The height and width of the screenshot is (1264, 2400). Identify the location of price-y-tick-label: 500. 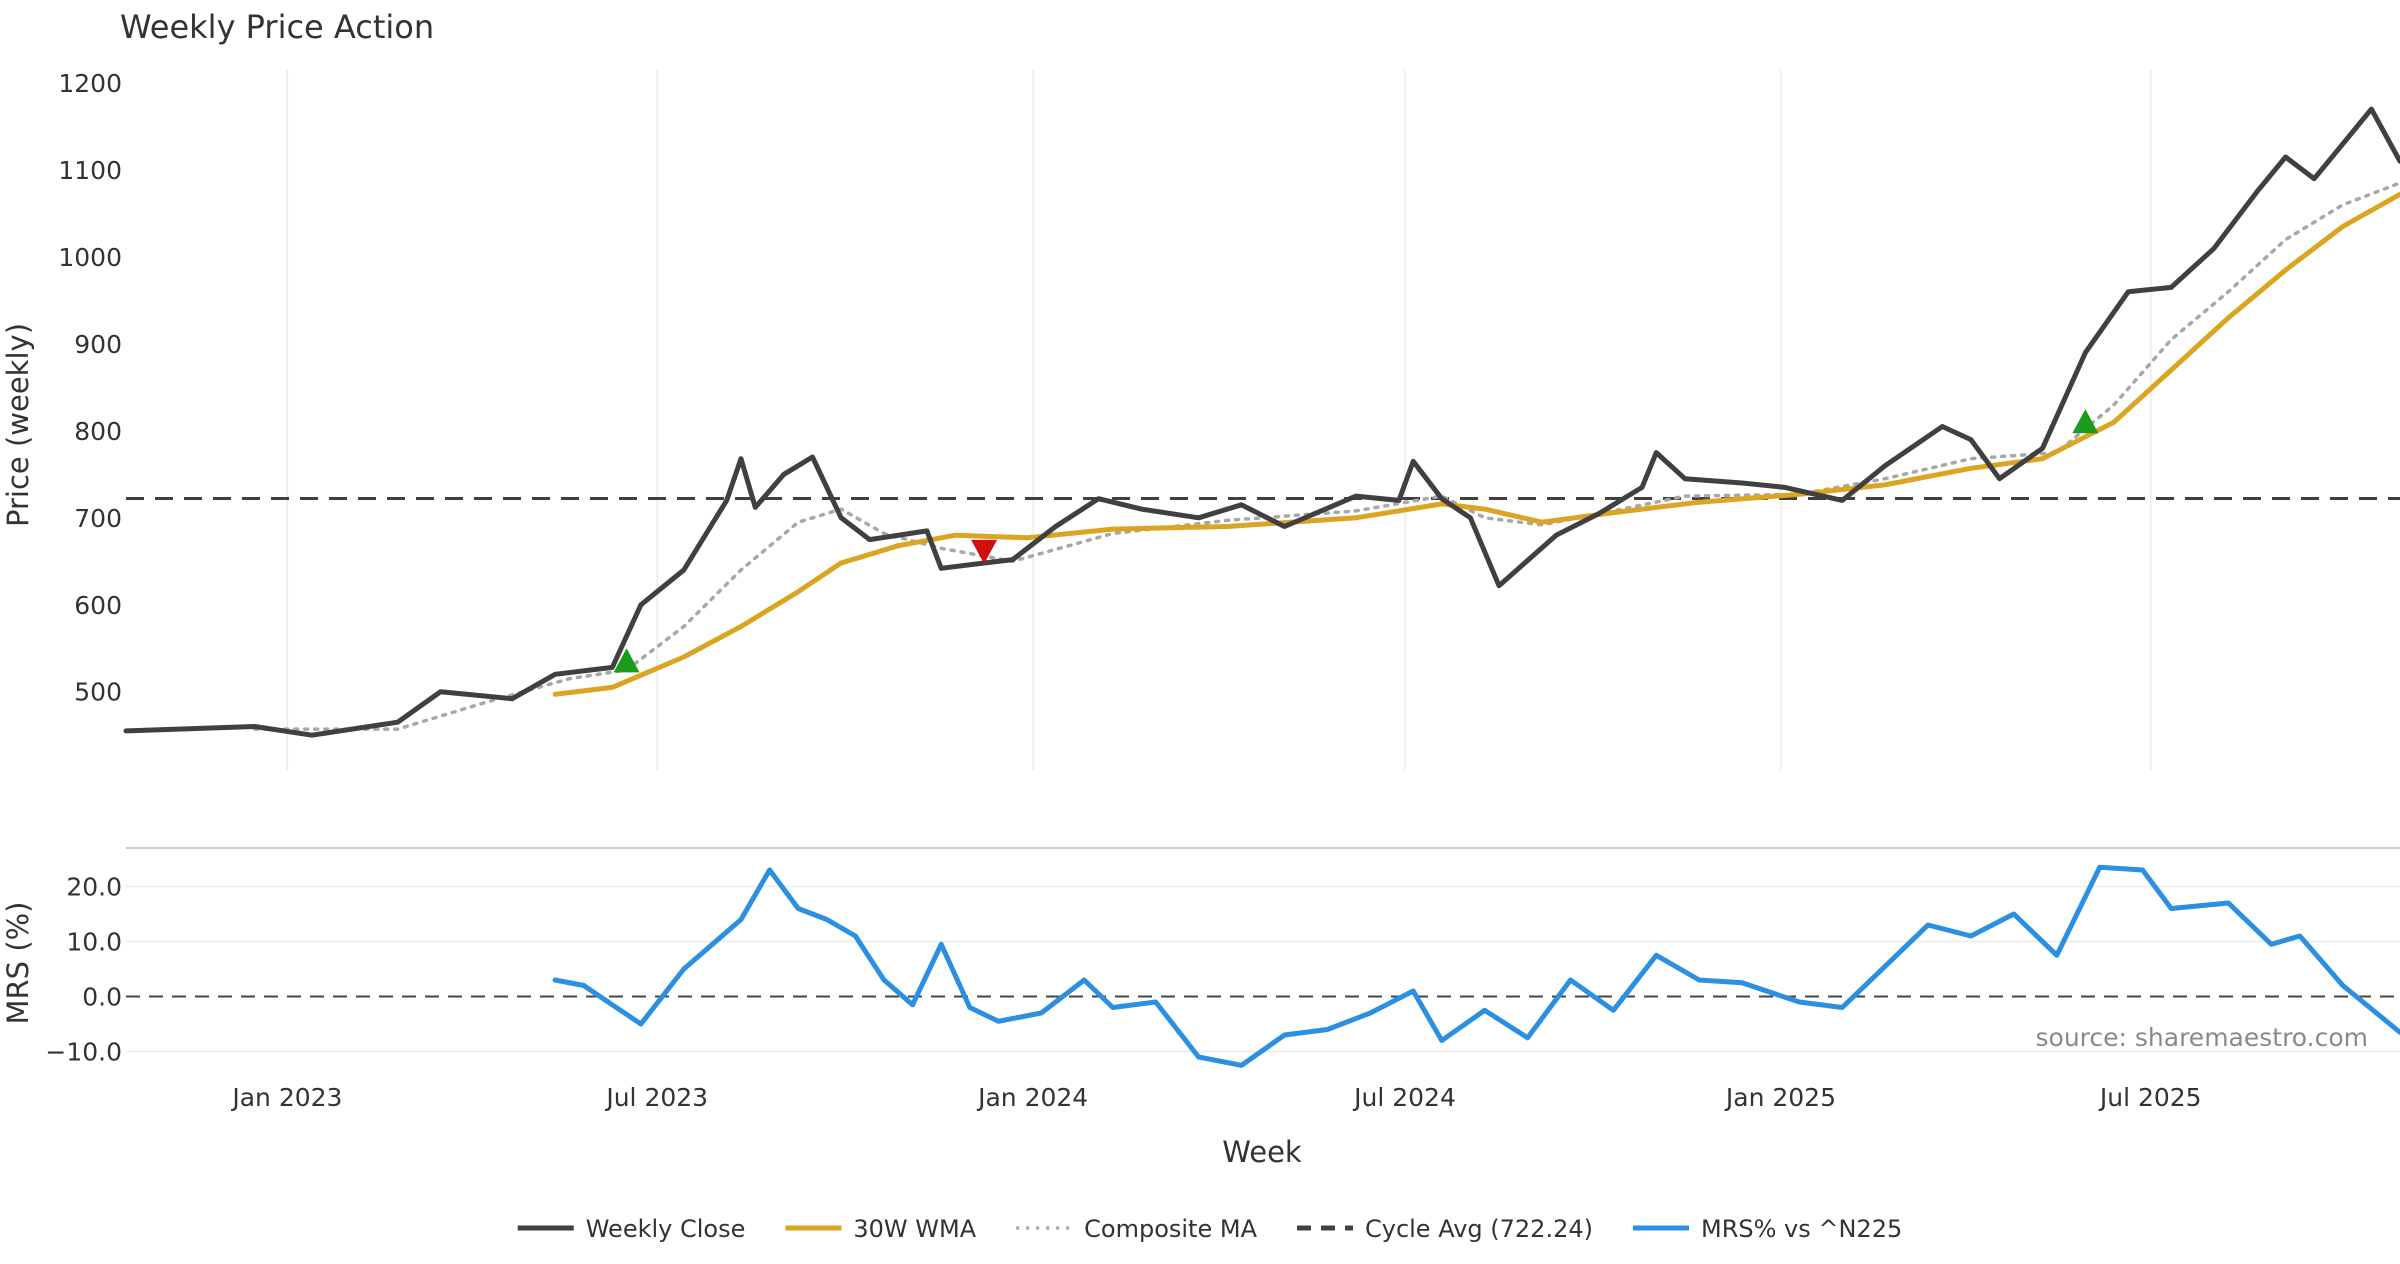
(98, 692).